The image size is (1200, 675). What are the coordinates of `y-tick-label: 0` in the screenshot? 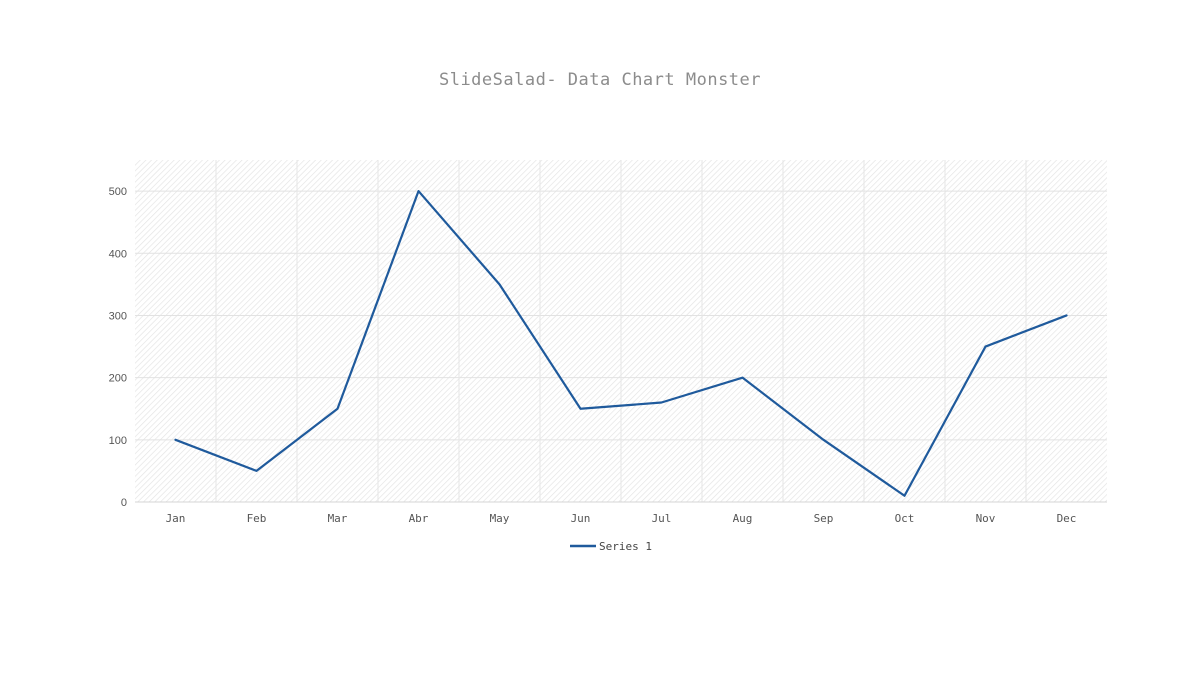 It's located at (124, 503).